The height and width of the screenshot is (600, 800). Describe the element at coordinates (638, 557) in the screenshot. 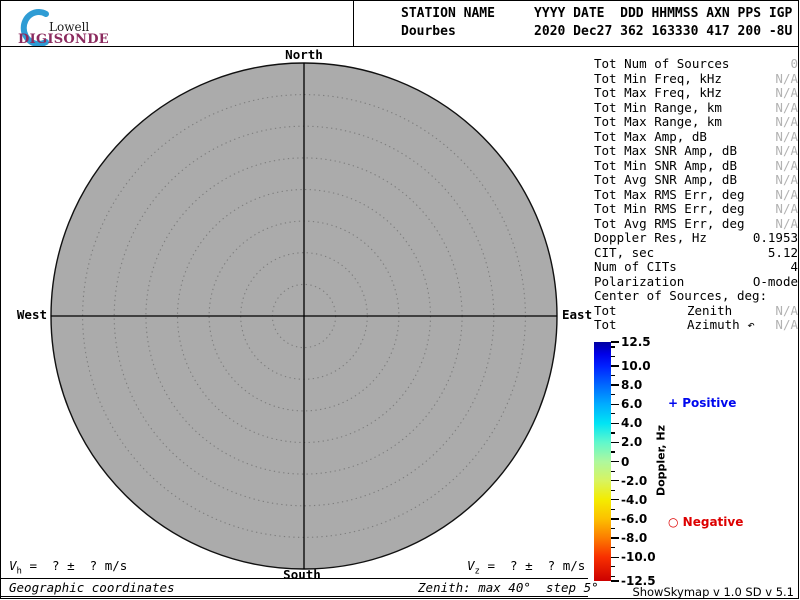

I see `colorbar-tick-label: -10.0` at that location.